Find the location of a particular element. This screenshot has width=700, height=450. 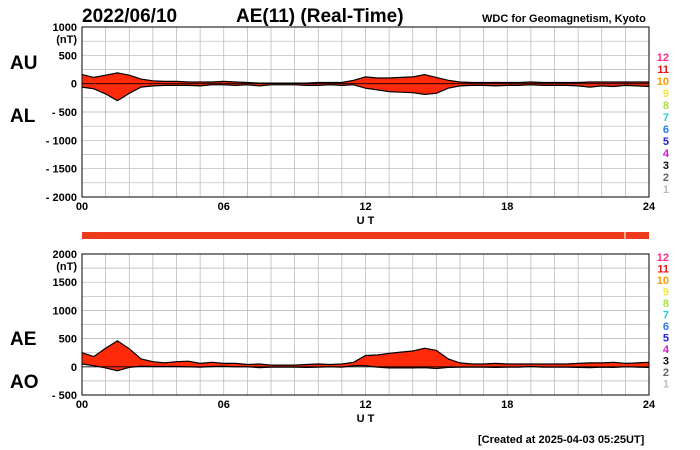

au-al-area is located at coordinates (365, 87).